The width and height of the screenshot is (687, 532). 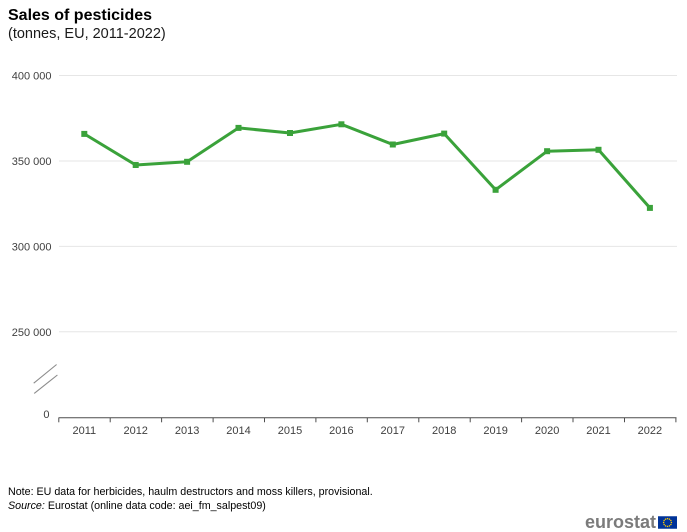 What do you see at coordinates (84, 431) in the screenshot?
I see `svg-text: 2011` at bounding box center [84, 431].